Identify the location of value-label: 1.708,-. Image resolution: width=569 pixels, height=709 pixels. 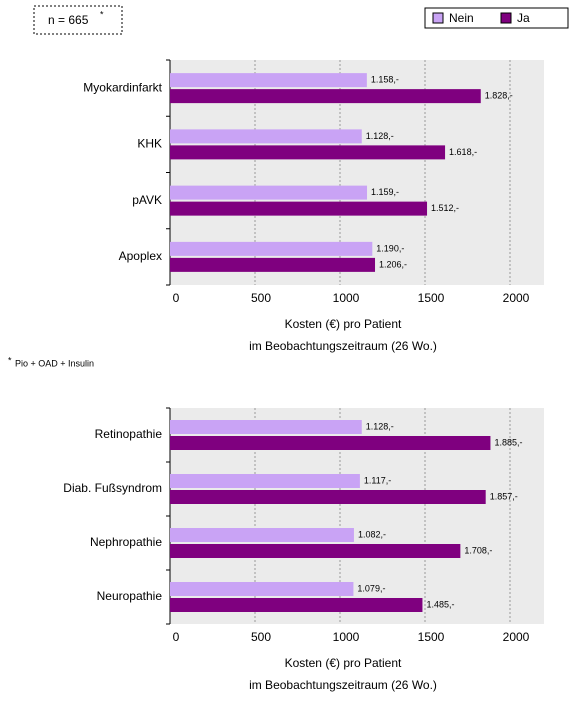
(478, 550).